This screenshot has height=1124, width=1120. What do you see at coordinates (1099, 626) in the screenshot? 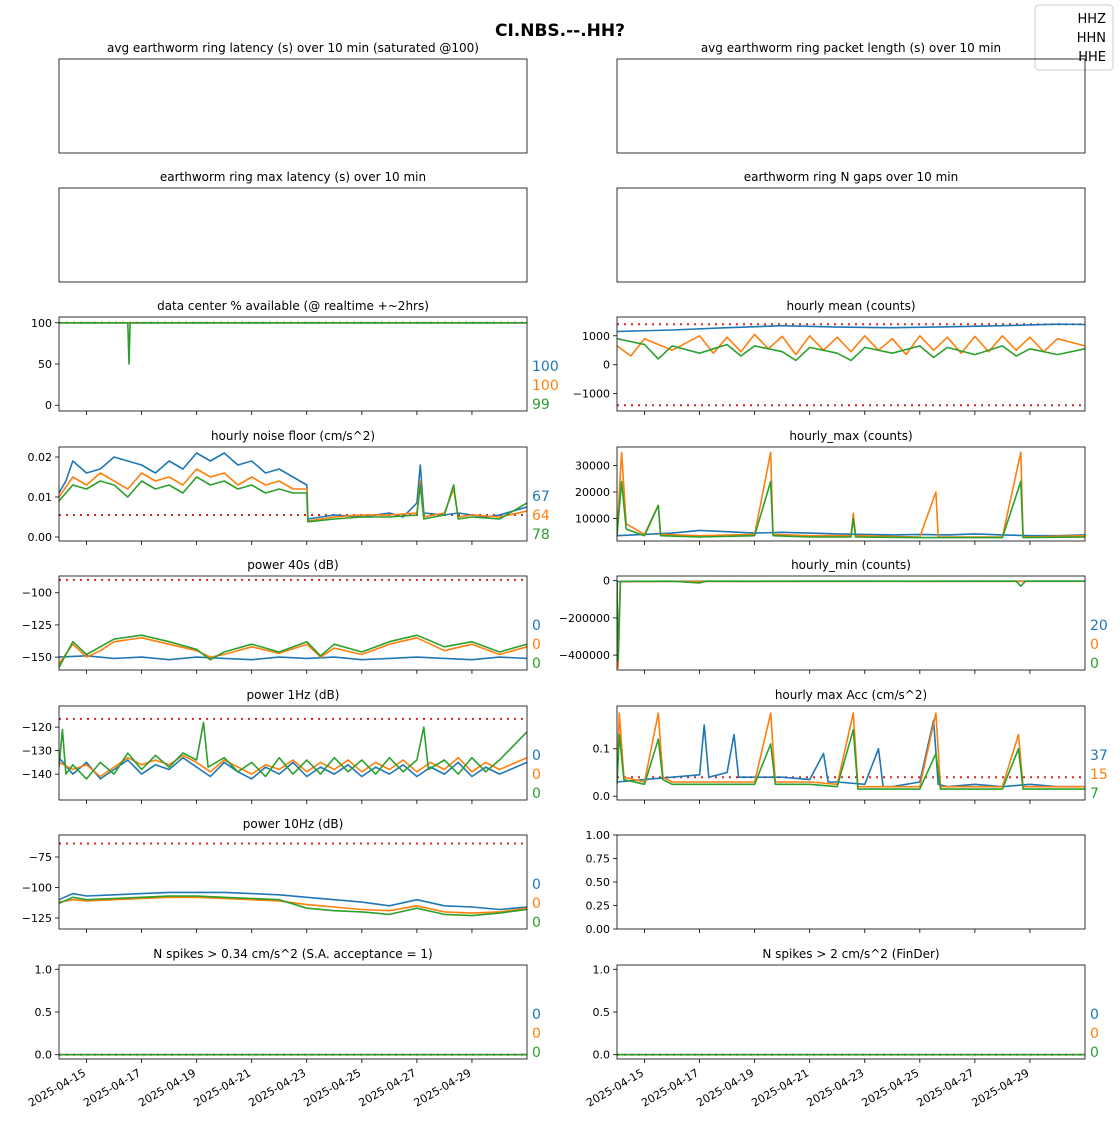
I see `right-summary-label: 20` at bounding box center [1099, 626].